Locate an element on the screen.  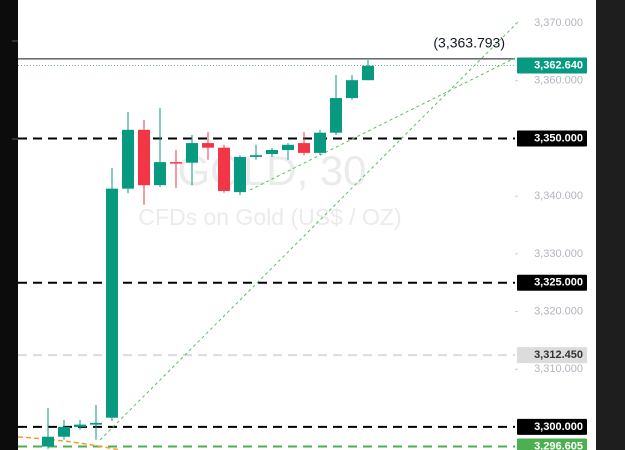
y-tick-label: 3,370.000 is located at coordinates (558, 23).